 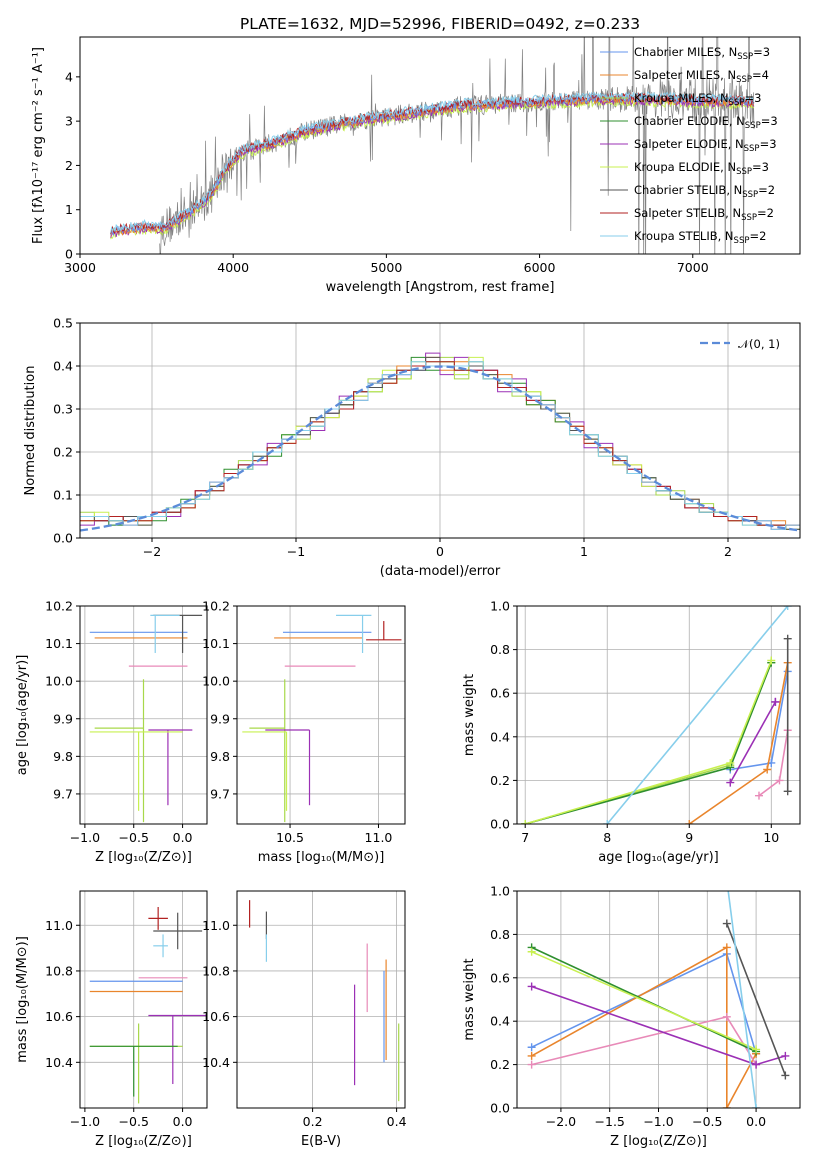 I want to click on x-tick-label: 5000, so click(x=386, y=267).